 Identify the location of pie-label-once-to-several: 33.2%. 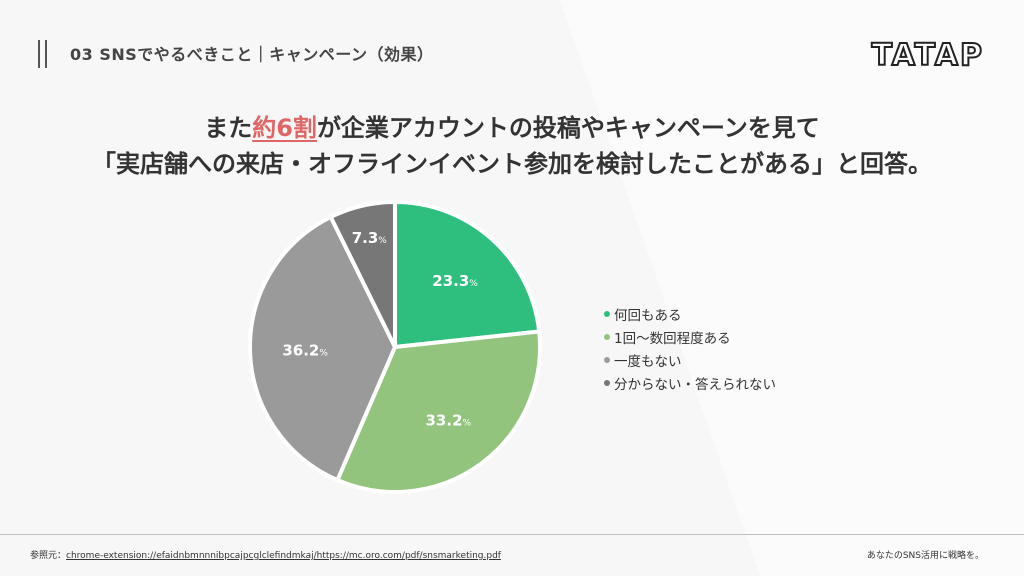
(449, 420).